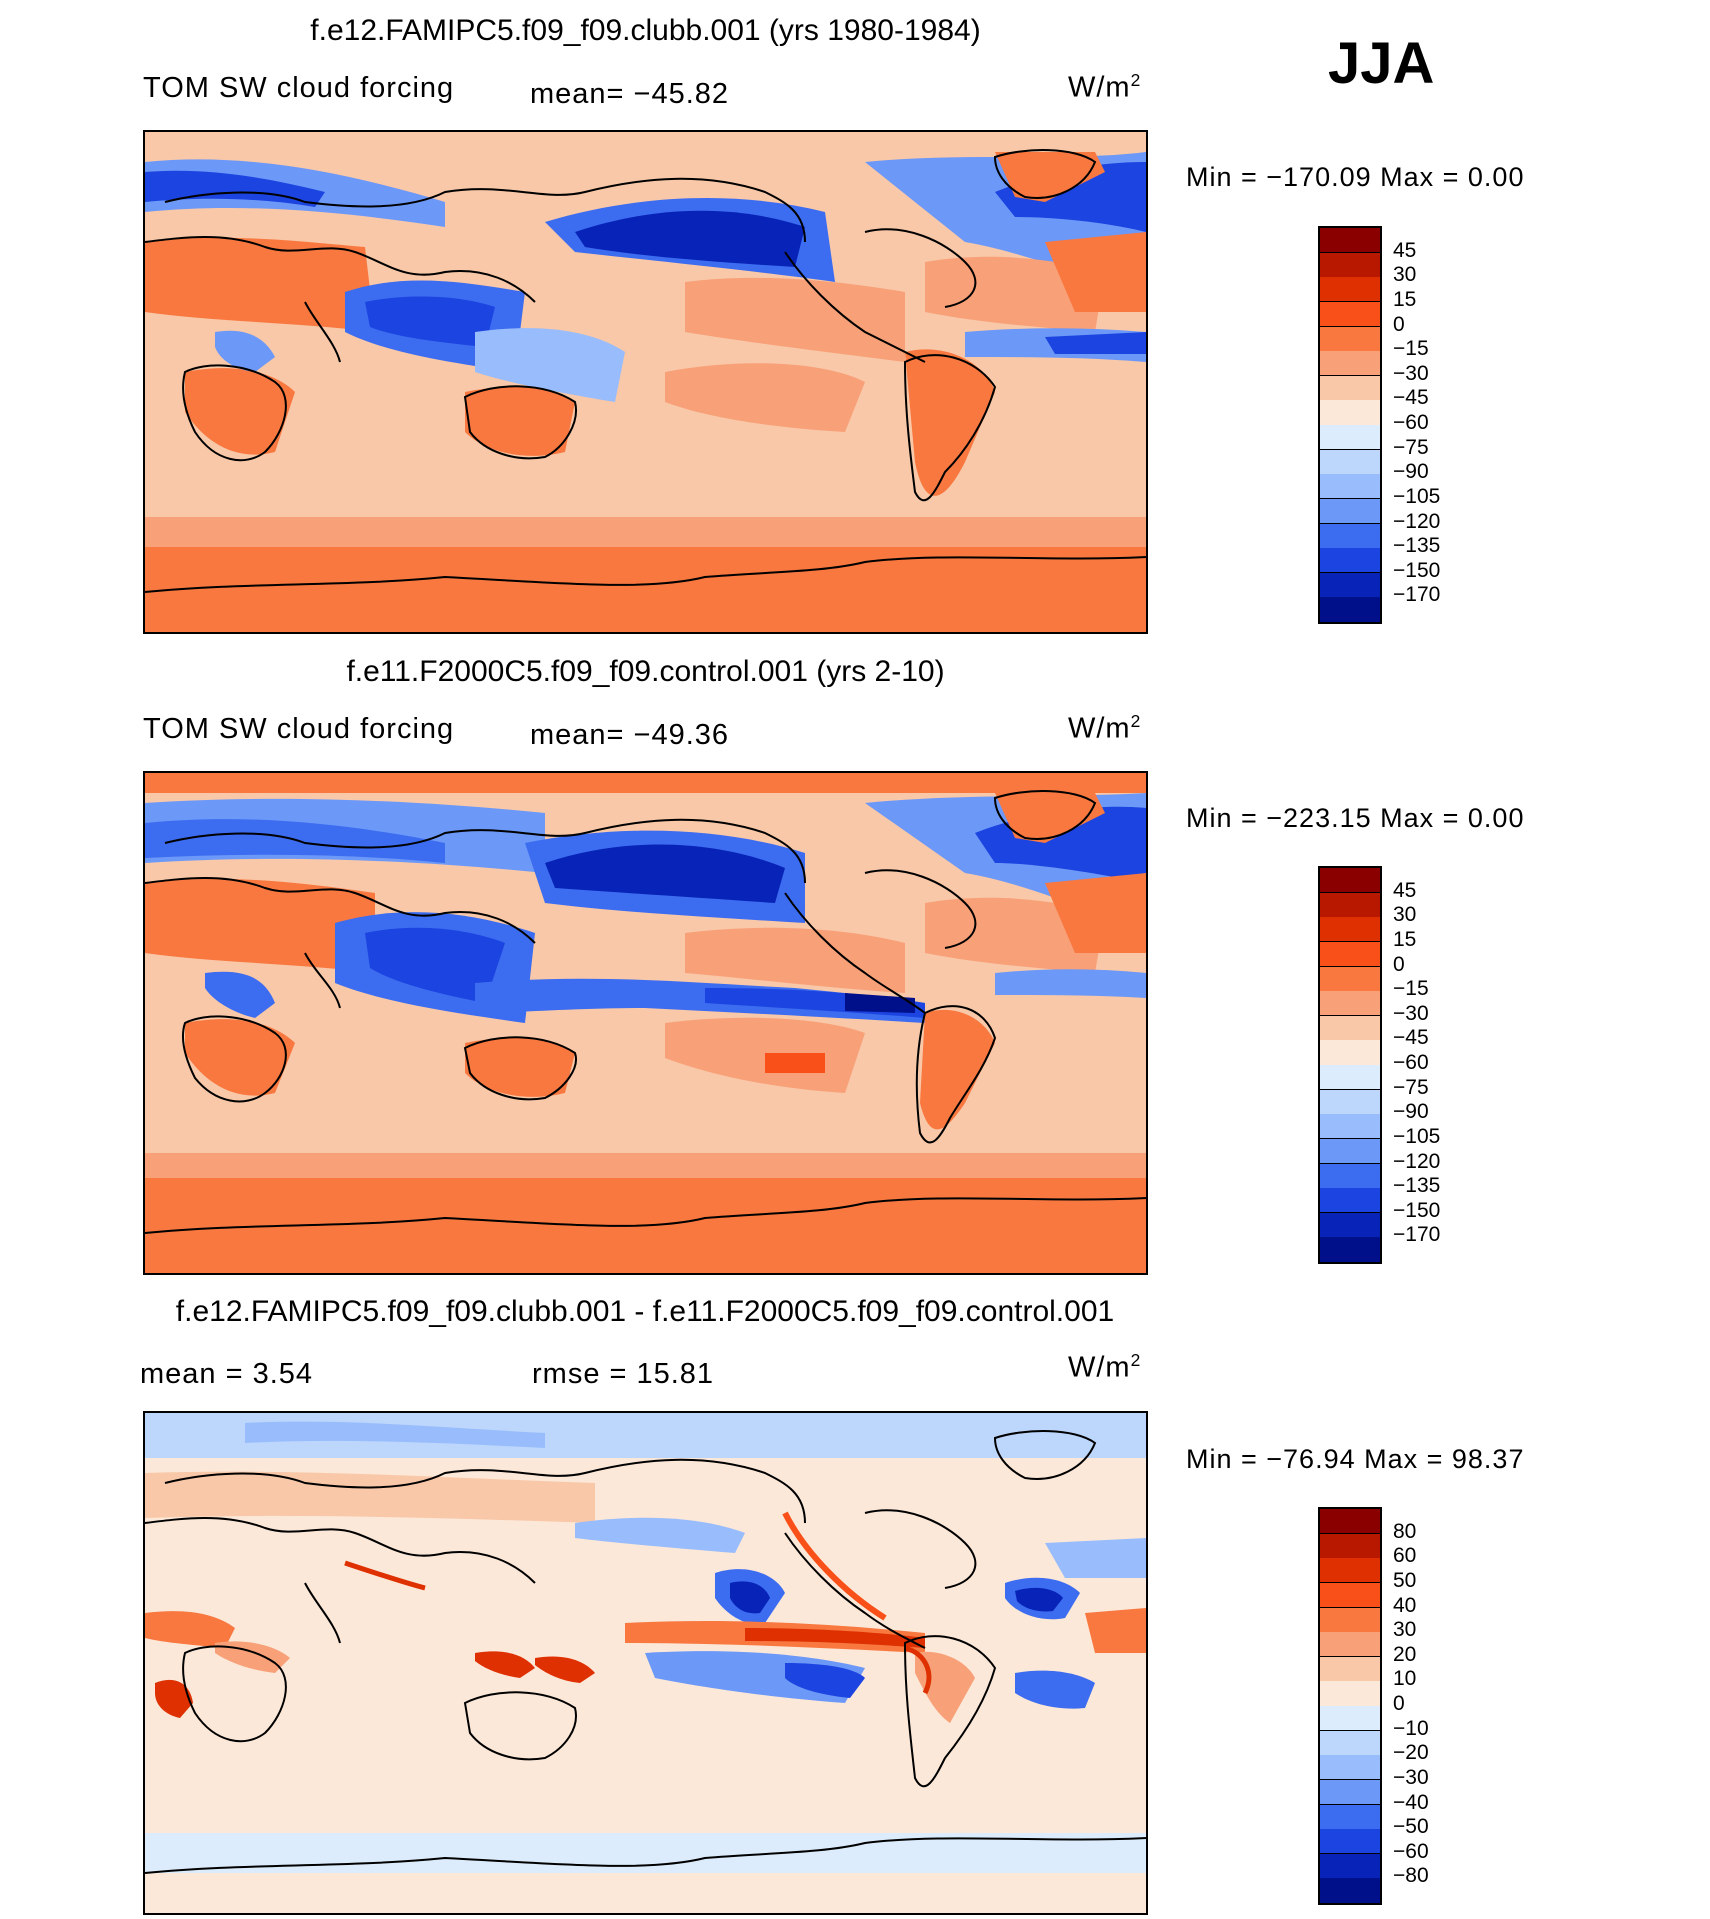  I want to click on colorbar-tick-label: −20, so click(1411, 1753).